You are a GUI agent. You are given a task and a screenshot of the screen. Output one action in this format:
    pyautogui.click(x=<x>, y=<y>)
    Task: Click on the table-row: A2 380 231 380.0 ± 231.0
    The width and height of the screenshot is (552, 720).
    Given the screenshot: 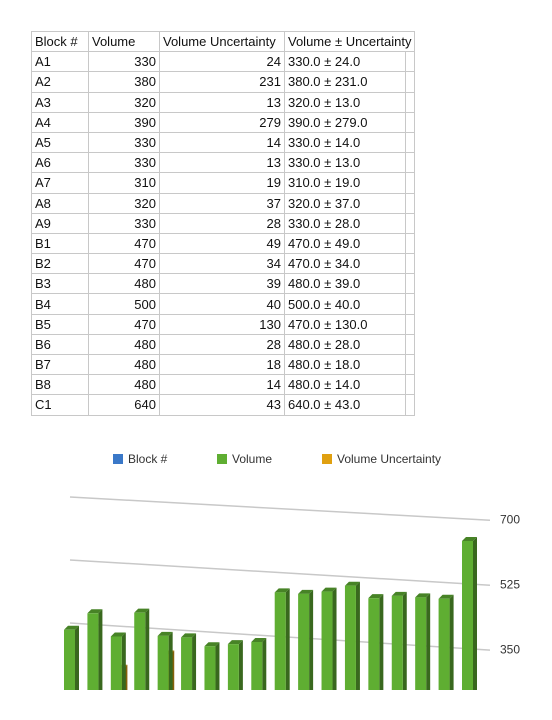 What is the action you would take?
    pyautogui.click(x=223, y=82)
    